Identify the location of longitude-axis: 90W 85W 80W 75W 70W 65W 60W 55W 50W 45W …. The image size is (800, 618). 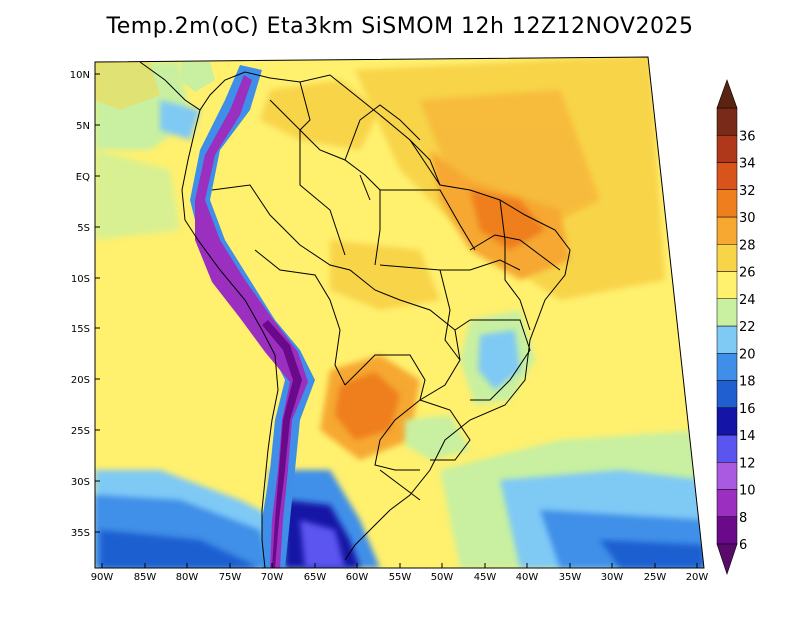
(400, 573).